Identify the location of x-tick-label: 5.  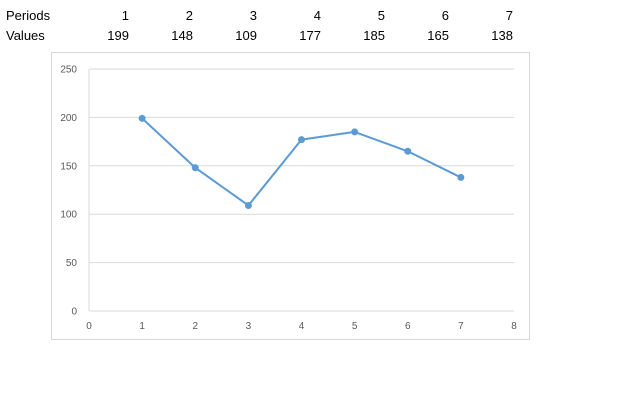
(355, 326).